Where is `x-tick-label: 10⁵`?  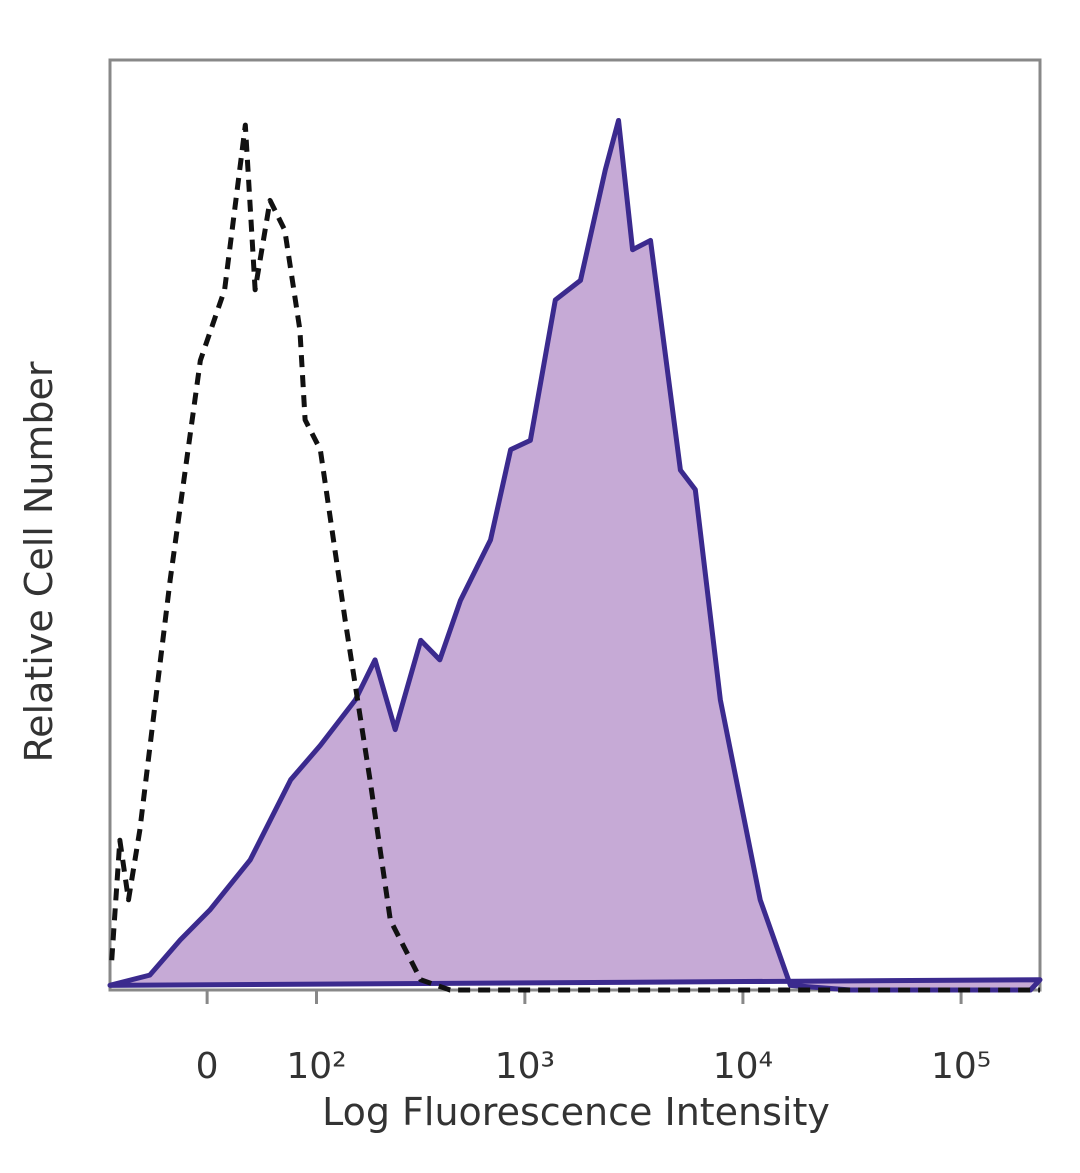
x-tick-label: 10⁵ is located at coordinates (961, 1066).